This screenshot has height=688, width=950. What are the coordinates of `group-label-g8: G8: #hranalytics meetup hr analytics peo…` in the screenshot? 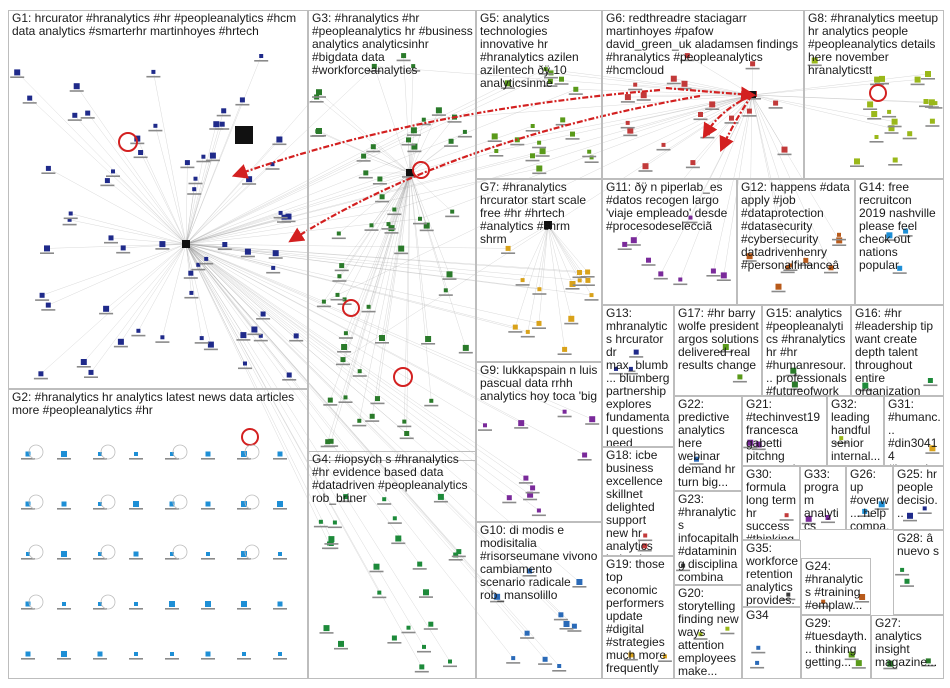 It's located at (873, 44).